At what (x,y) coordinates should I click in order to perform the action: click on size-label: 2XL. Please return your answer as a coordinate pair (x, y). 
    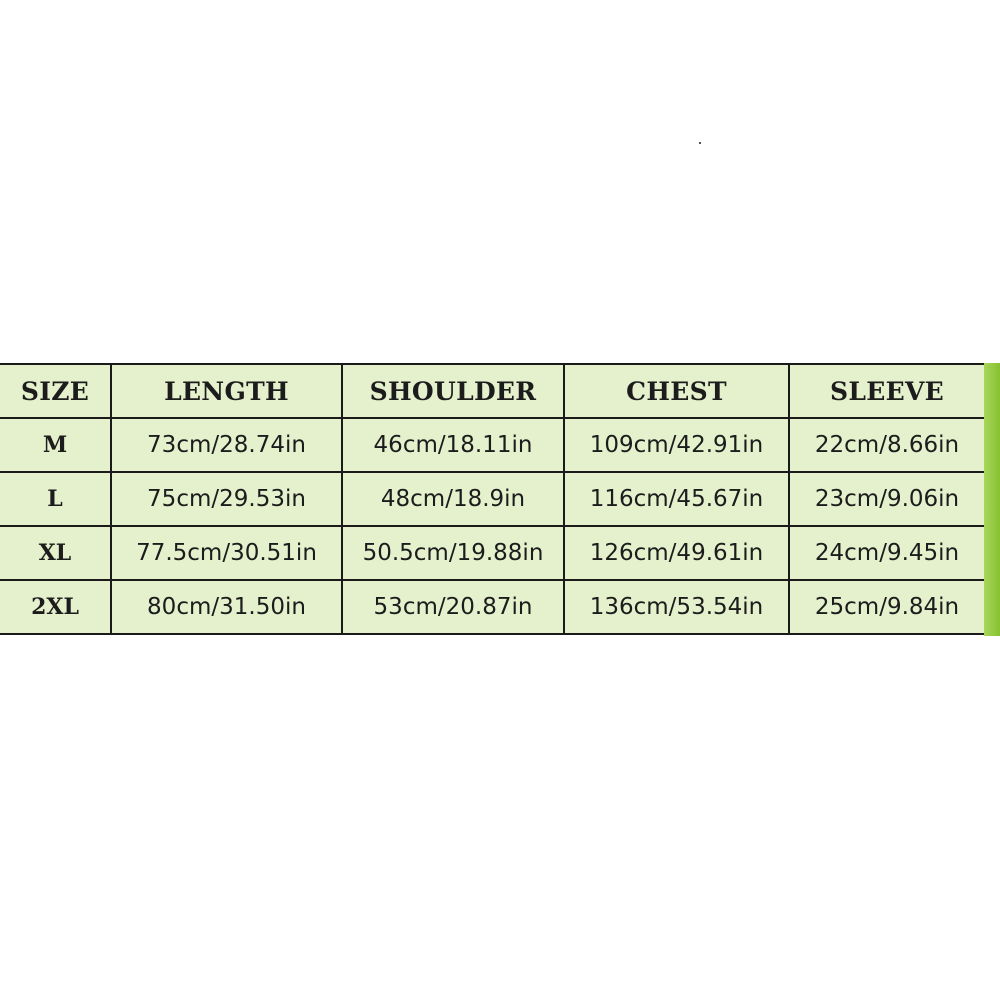
    Looking at the image, I should click on (56, 607).